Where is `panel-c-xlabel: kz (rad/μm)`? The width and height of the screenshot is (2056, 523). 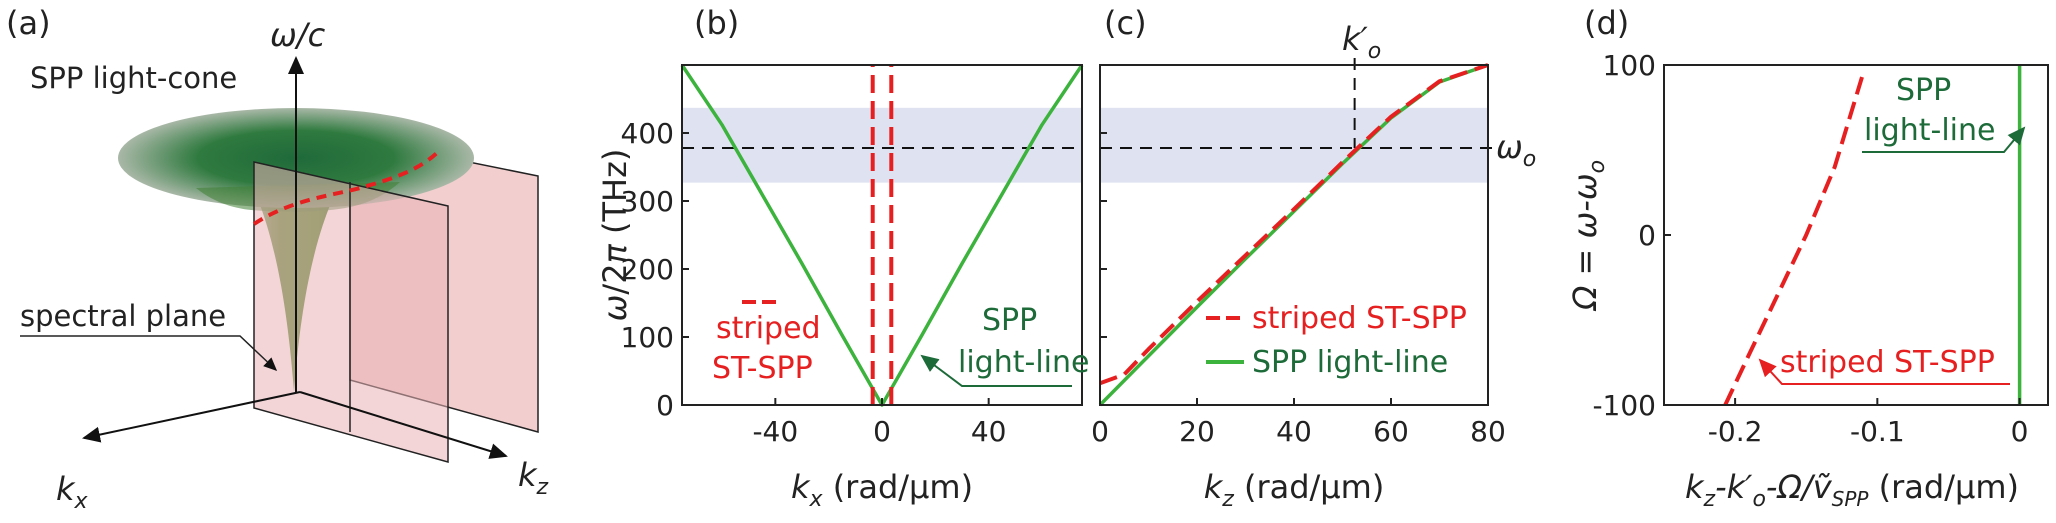 panel-c-xlabel: kz (rad/μm) is located at coordinates (1294, 490).